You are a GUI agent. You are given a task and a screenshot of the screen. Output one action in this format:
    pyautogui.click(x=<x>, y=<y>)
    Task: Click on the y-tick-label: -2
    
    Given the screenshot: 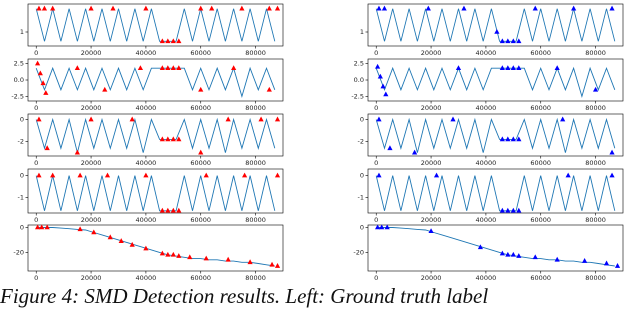 What is the action you would take?
    pyautogui.click(x=21, y=142)
    